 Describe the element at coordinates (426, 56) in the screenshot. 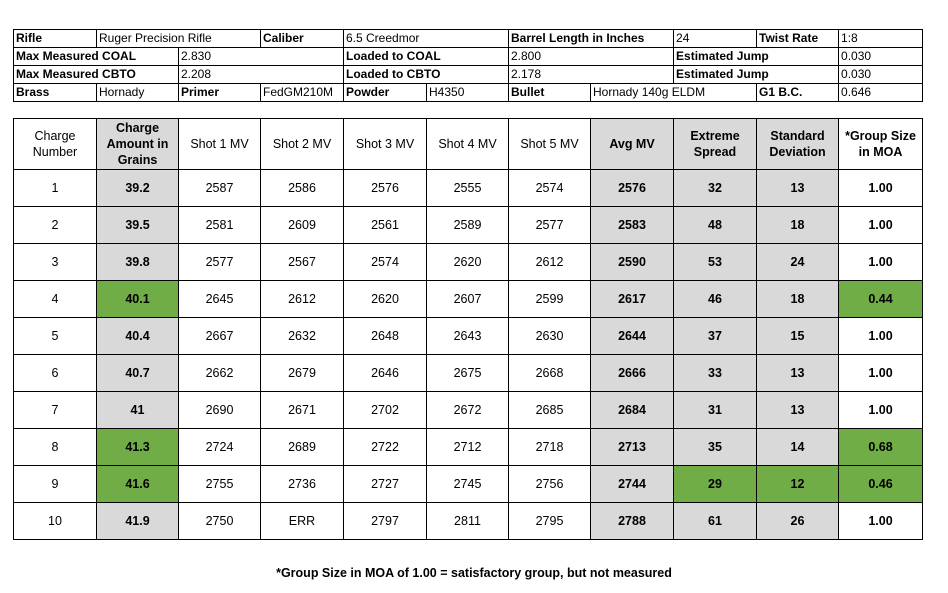

I see `info-label: Loaded to COAL` at that location.